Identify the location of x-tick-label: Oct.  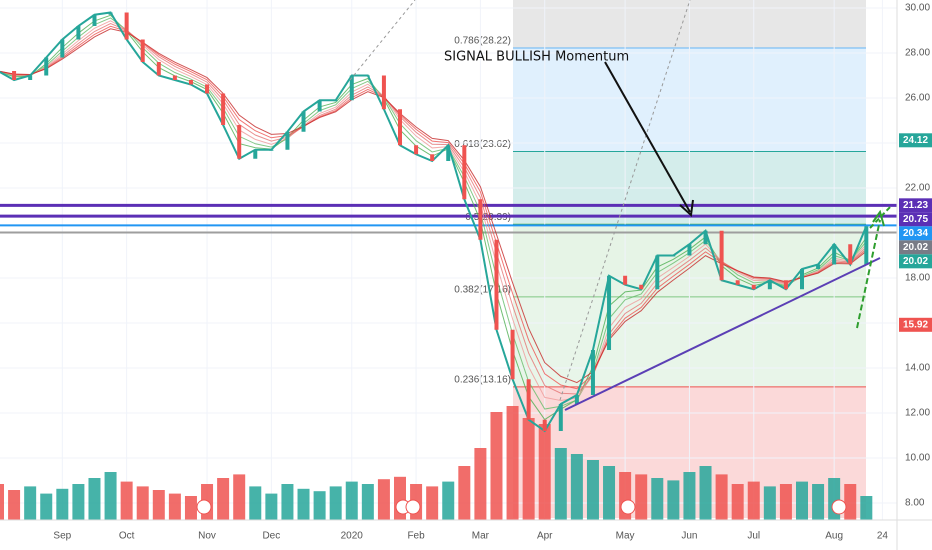
(127, 536).